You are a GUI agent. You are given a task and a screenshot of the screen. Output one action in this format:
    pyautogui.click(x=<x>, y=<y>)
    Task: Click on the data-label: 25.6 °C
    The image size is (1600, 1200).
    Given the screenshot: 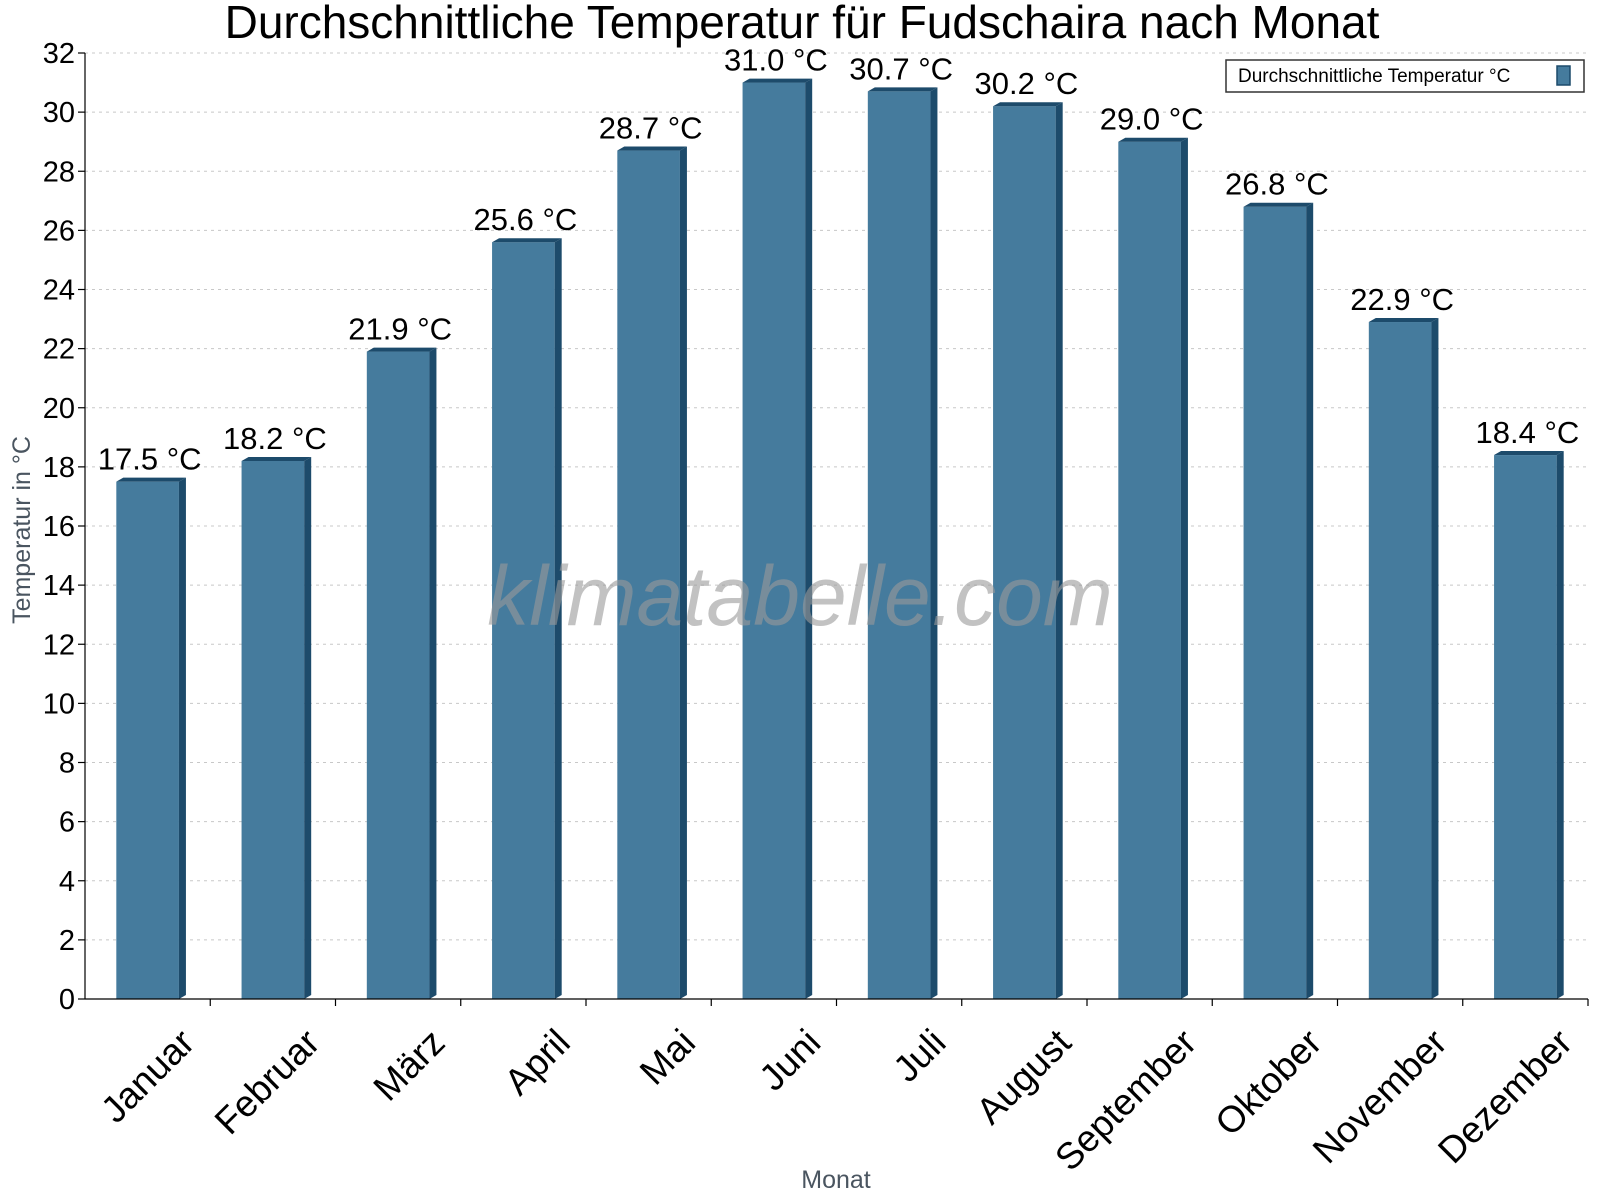 What is the action you would take?
    pyautogui.click(x=526, y=219)
    